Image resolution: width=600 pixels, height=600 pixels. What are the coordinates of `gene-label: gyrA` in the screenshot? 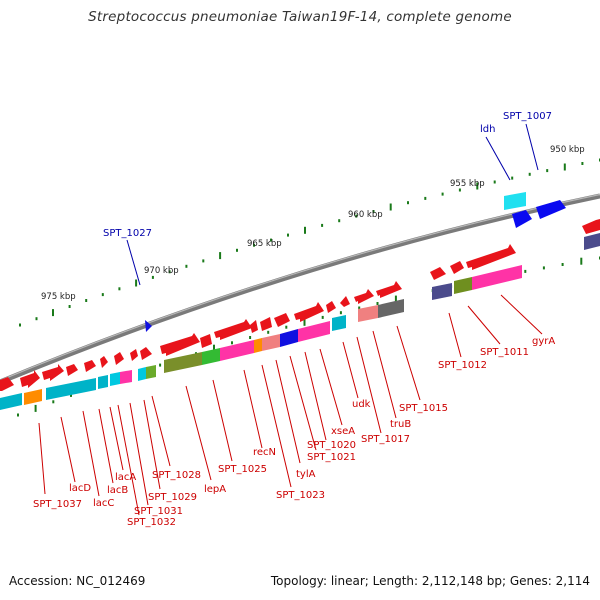 It's located at (543, 341).